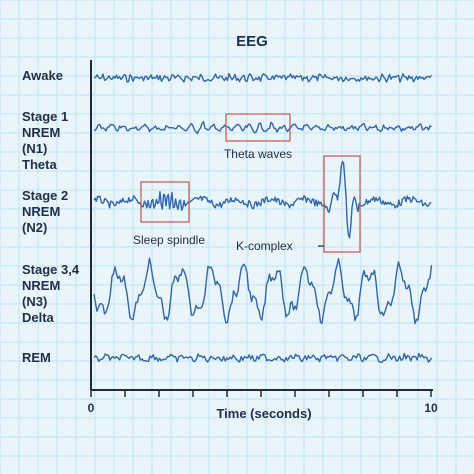 This screenshot has height=474, width=474. Describe the element at coordinates (258, 154) in the screenshot. I see `theta-waves-label: Theta waves` at that location.